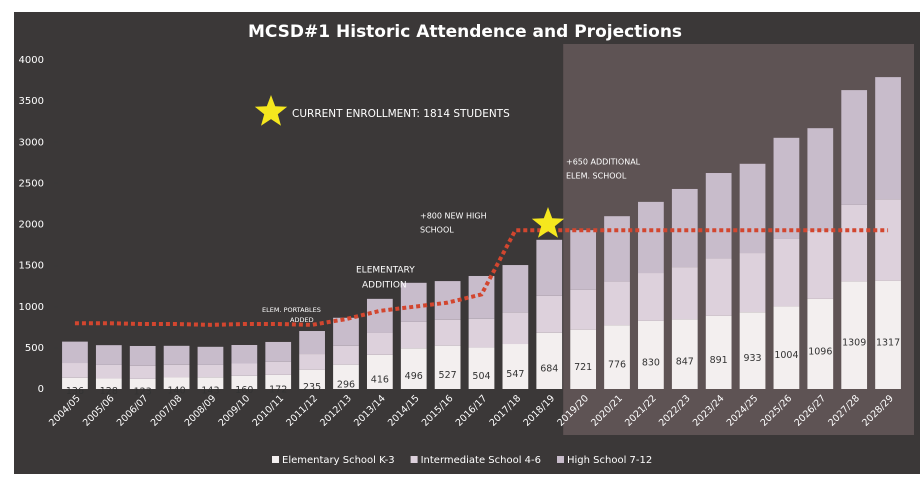  Describe the element at coordinates (31, 307) in the screenshot. I see `y-tick-label: 1000` at that location.